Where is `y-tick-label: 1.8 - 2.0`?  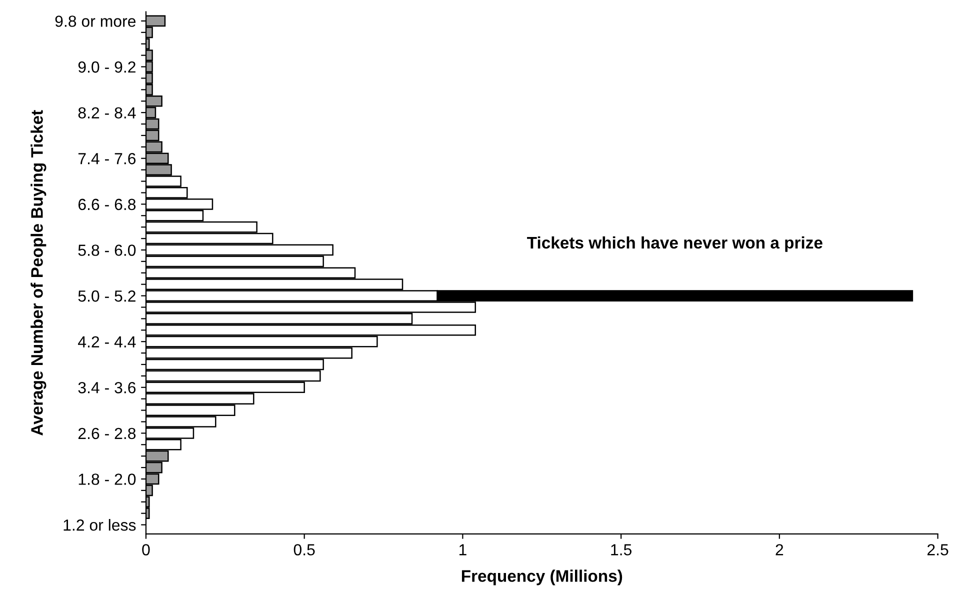
y-tick-label: 1.8 - 2.0 is located at coordinates (107, 479).